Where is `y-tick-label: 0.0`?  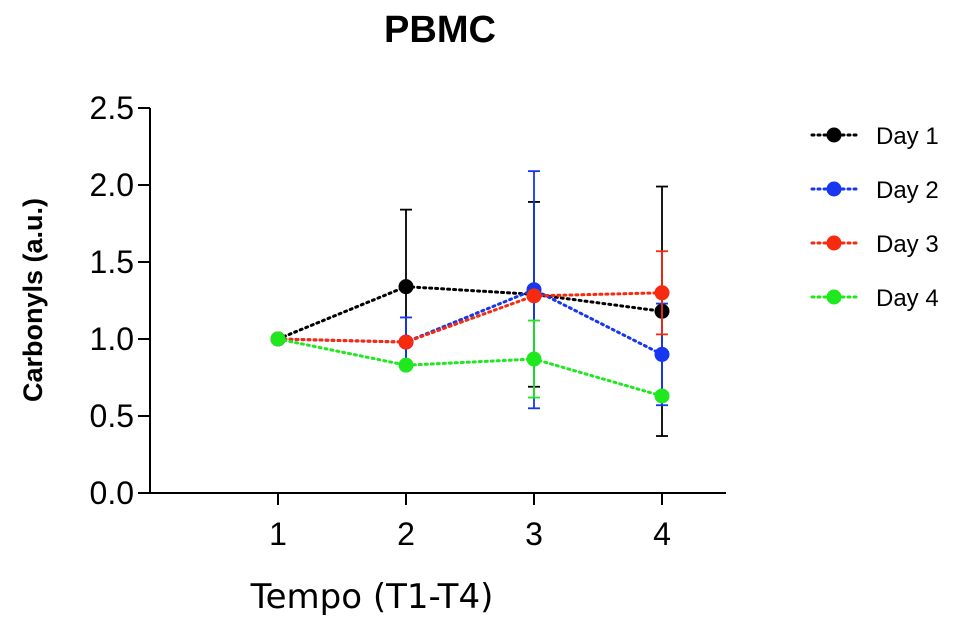
y-tick-label: 0.0 is located at coordinates (112, 493).